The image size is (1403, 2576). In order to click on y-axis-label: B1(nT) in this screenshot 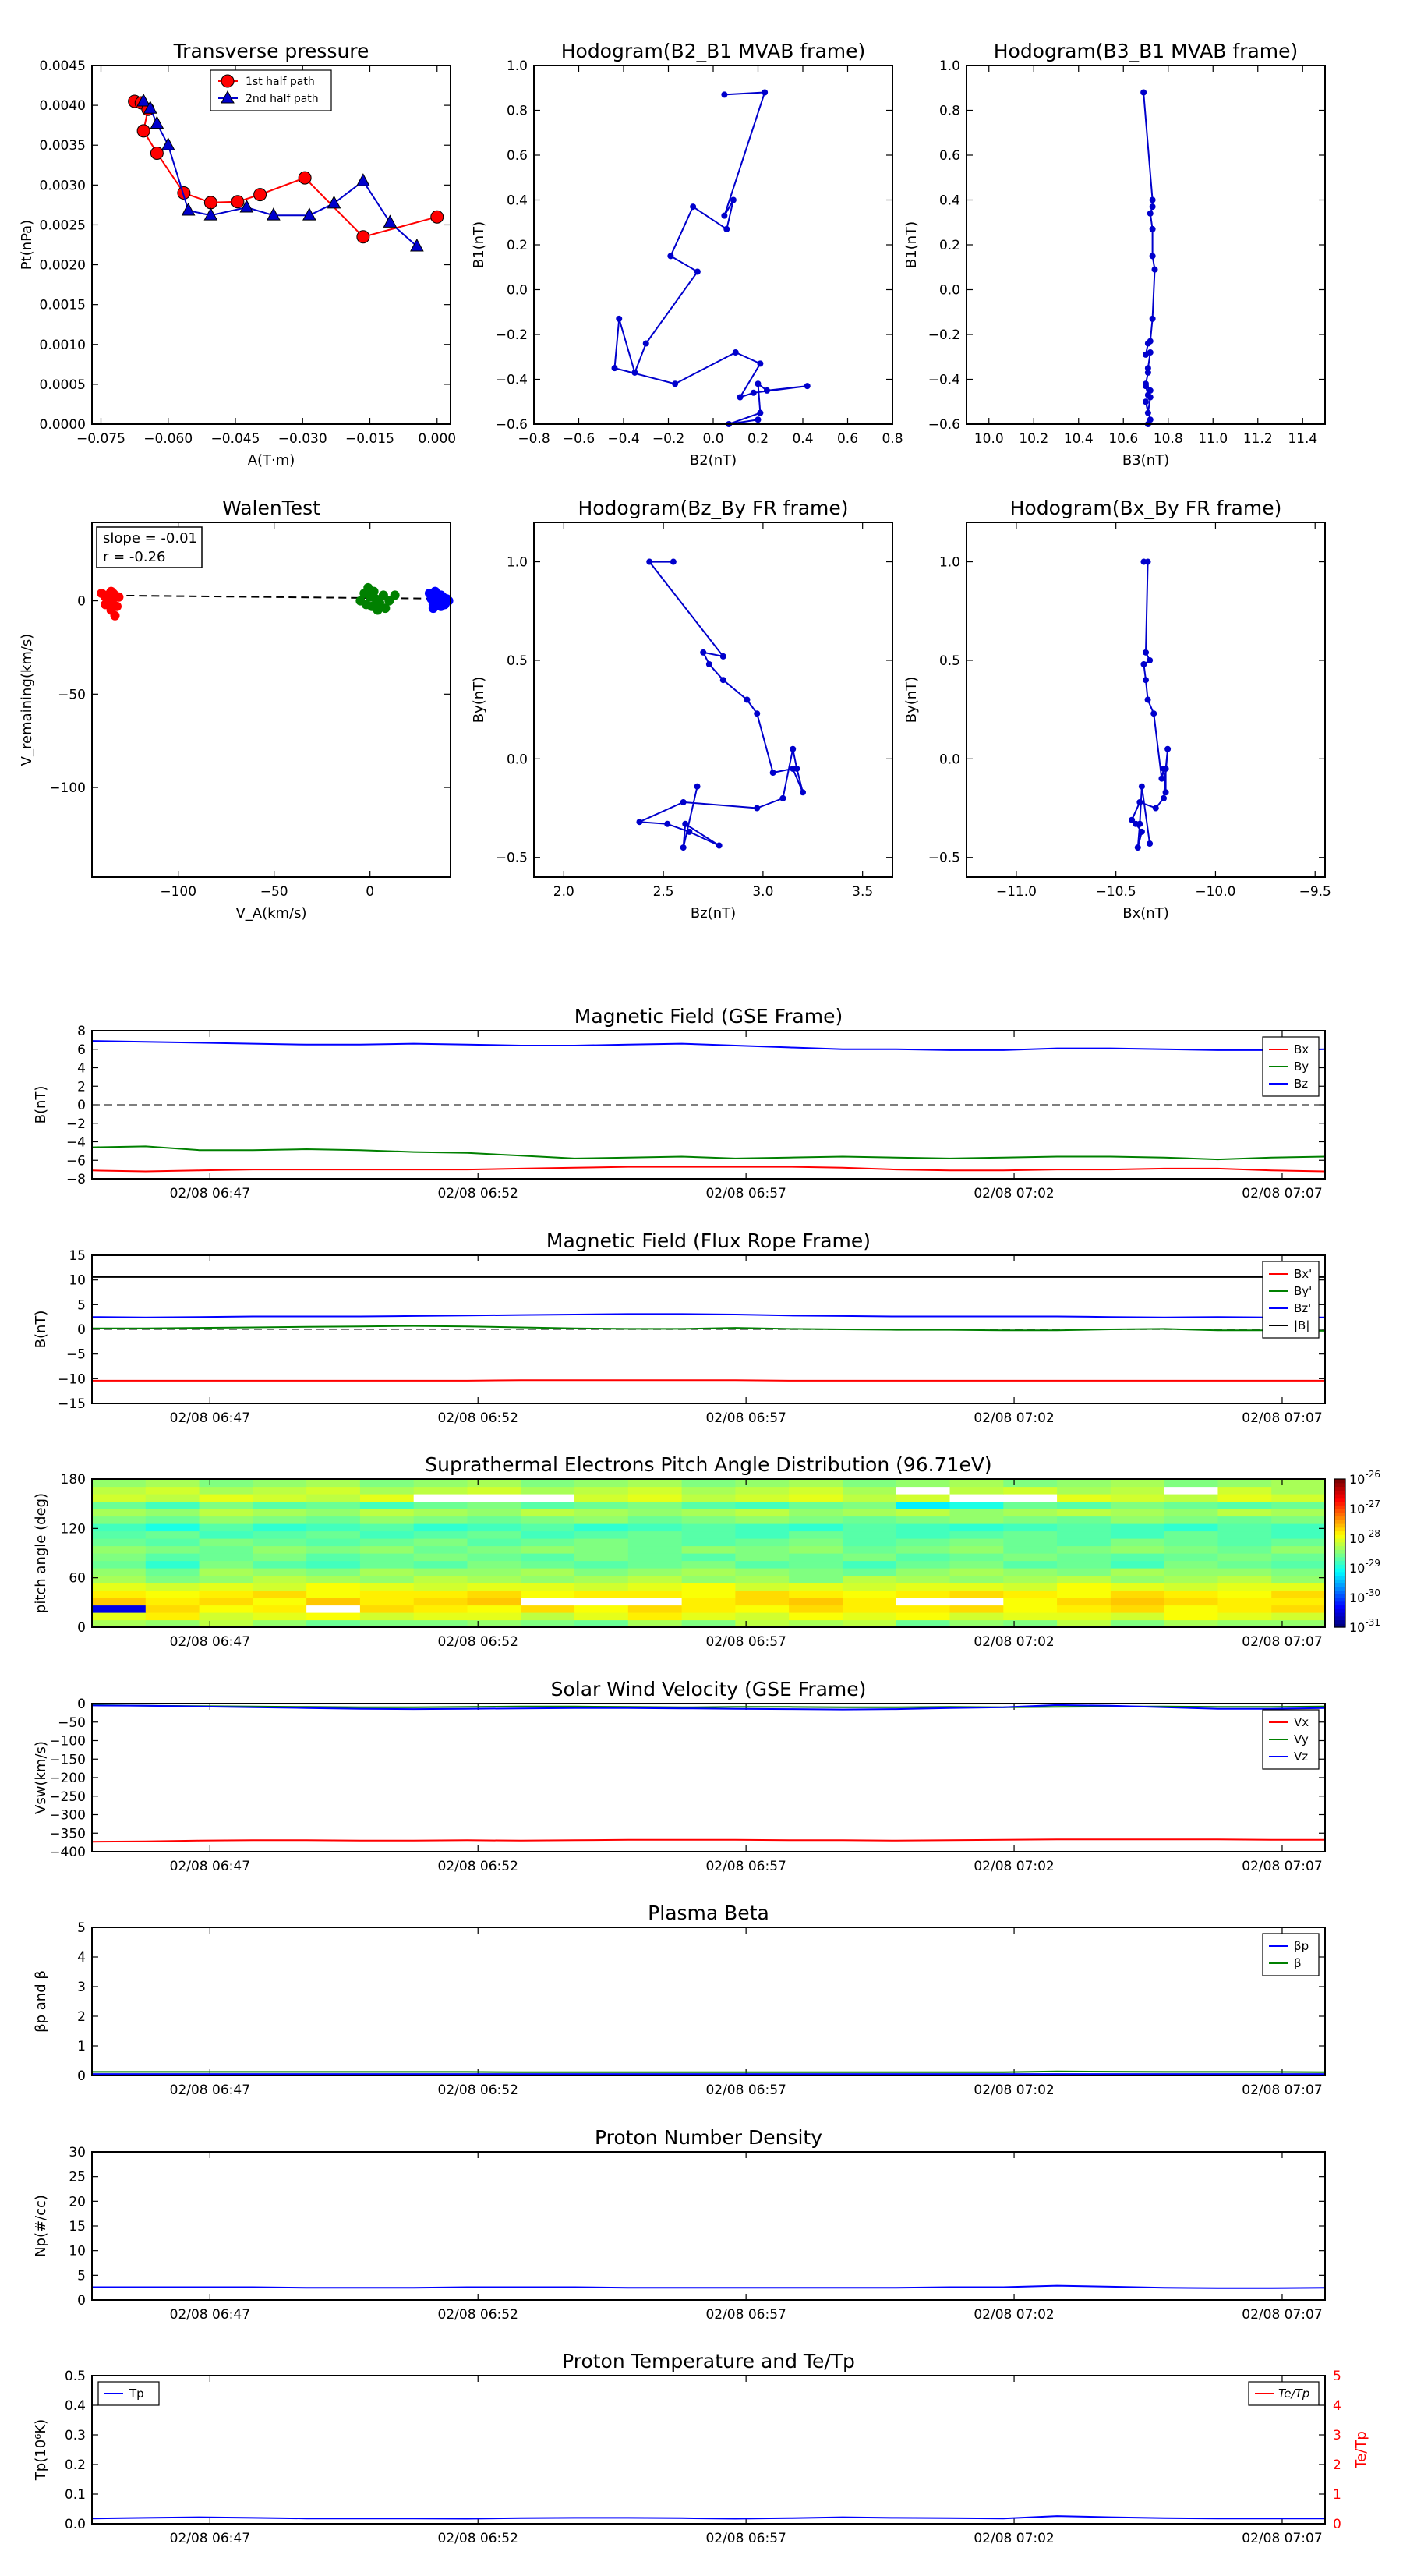, I will do `click(479, 244)`.